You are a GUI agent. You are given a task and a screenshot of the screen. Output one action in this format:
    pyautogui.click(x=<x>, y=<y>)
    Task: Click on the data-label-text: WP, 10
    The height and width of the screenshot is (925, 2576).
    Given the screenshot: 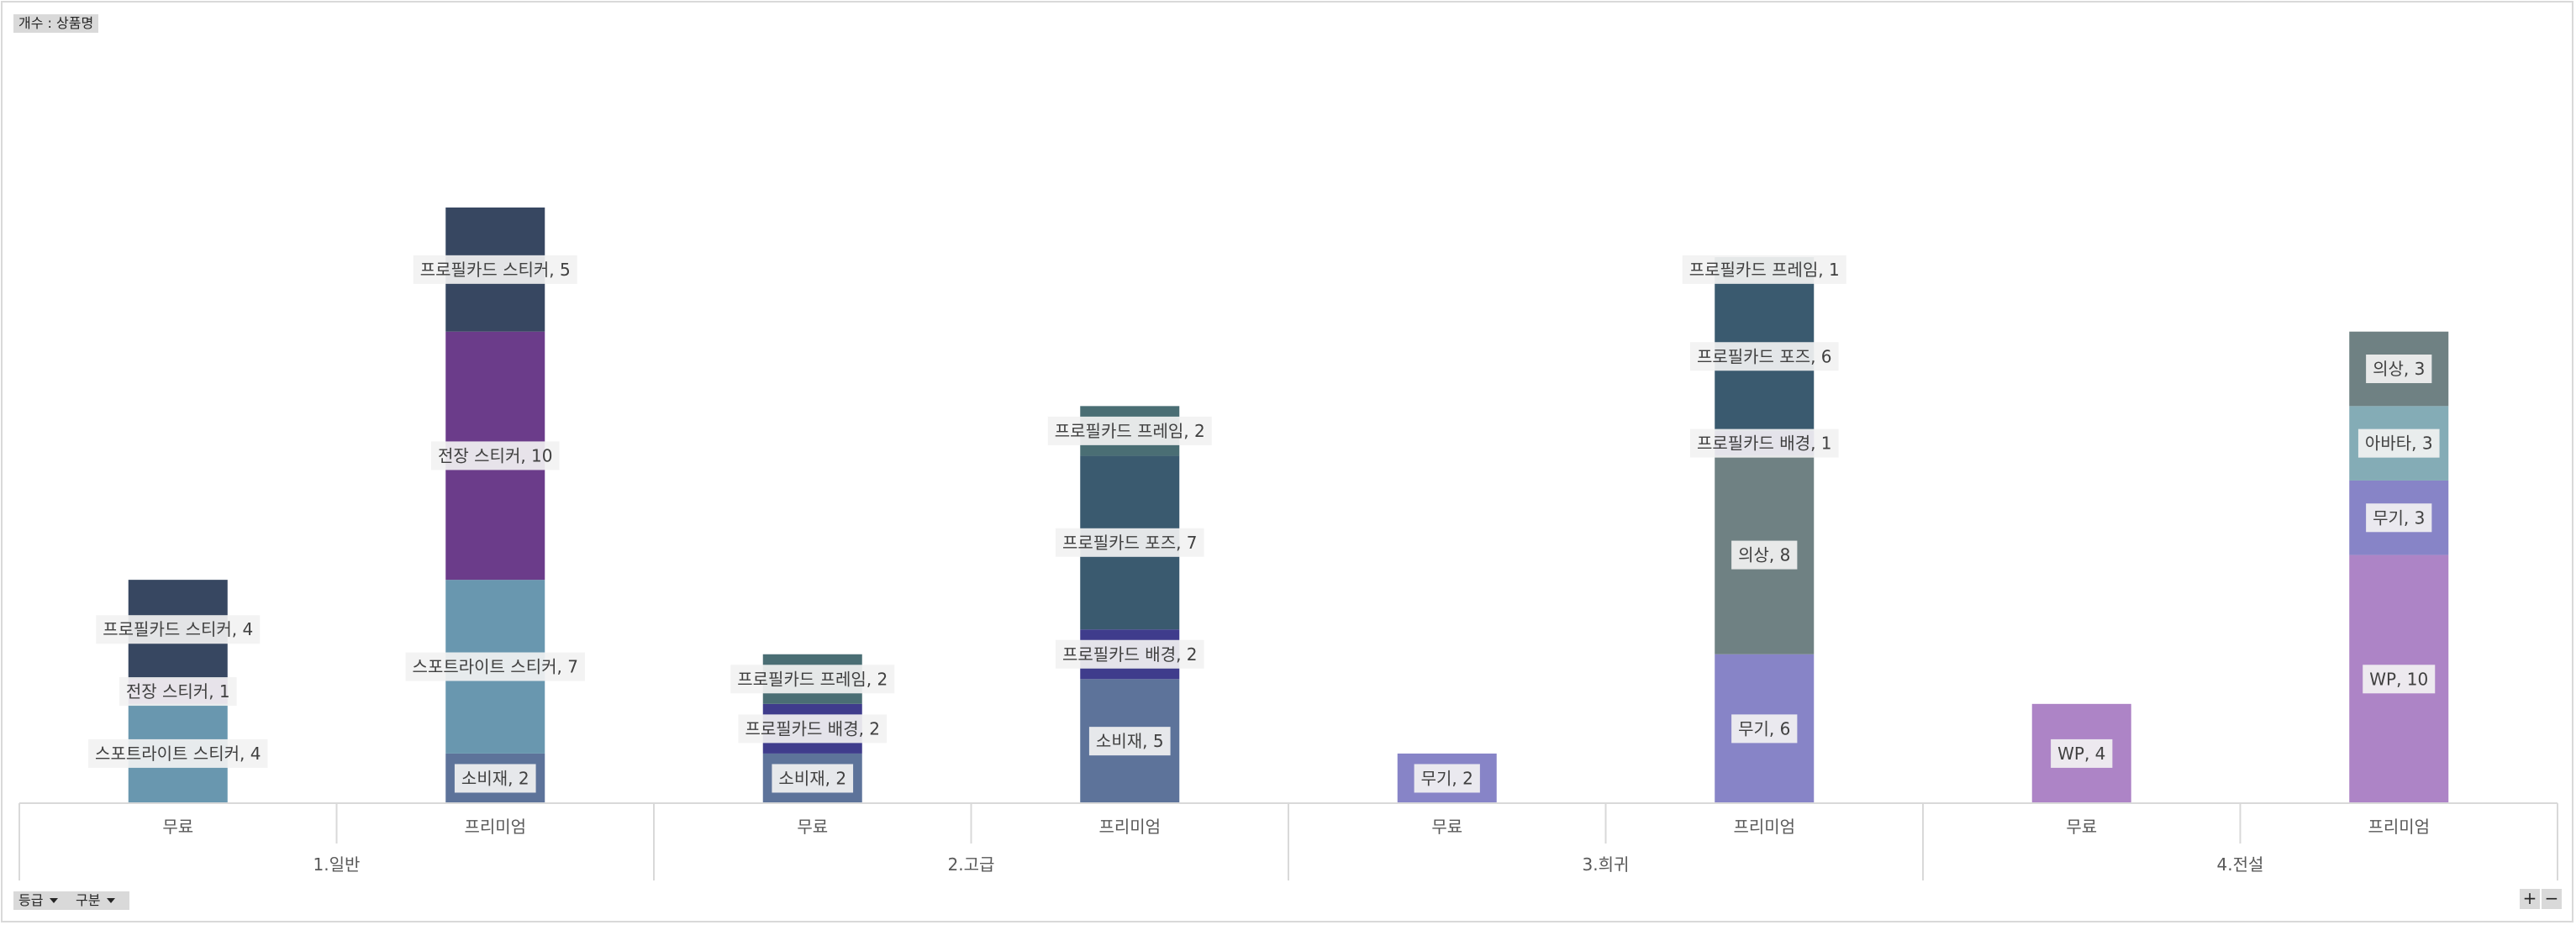 What is the action you would take?
    pyautogui.click(x=2398, y=679)
    